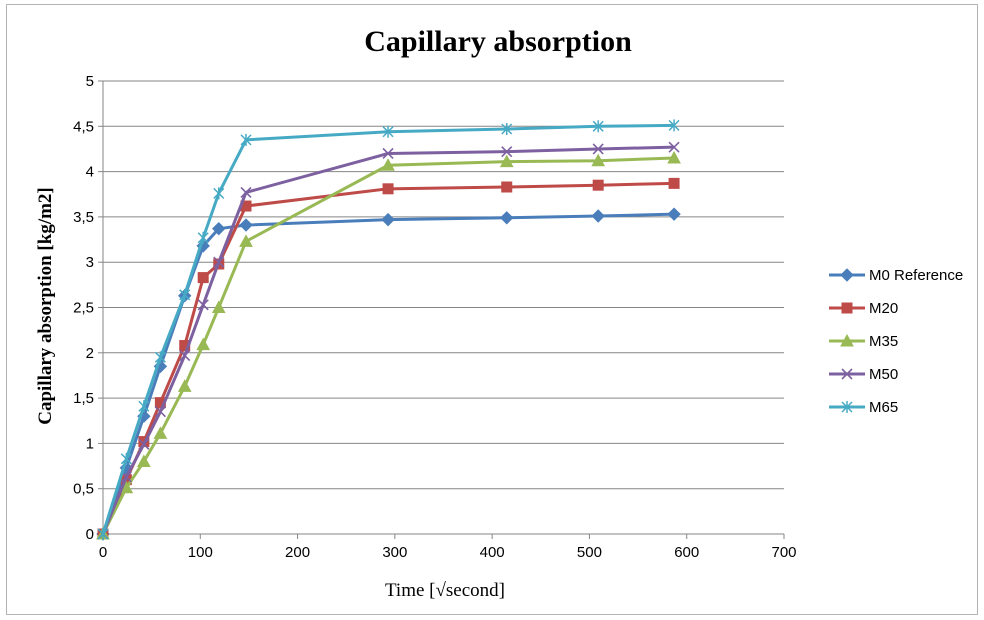 This screenshot has width=984, height=620. I want to click on legend-item-m20: M20, so click(863, 308).